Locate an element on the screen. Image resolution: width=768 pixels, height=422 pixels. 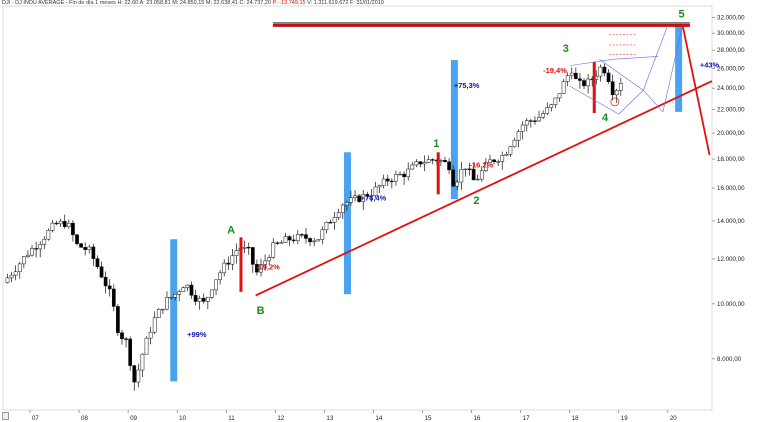
x-tick-label: 09 is located at coordinates (133, 418).